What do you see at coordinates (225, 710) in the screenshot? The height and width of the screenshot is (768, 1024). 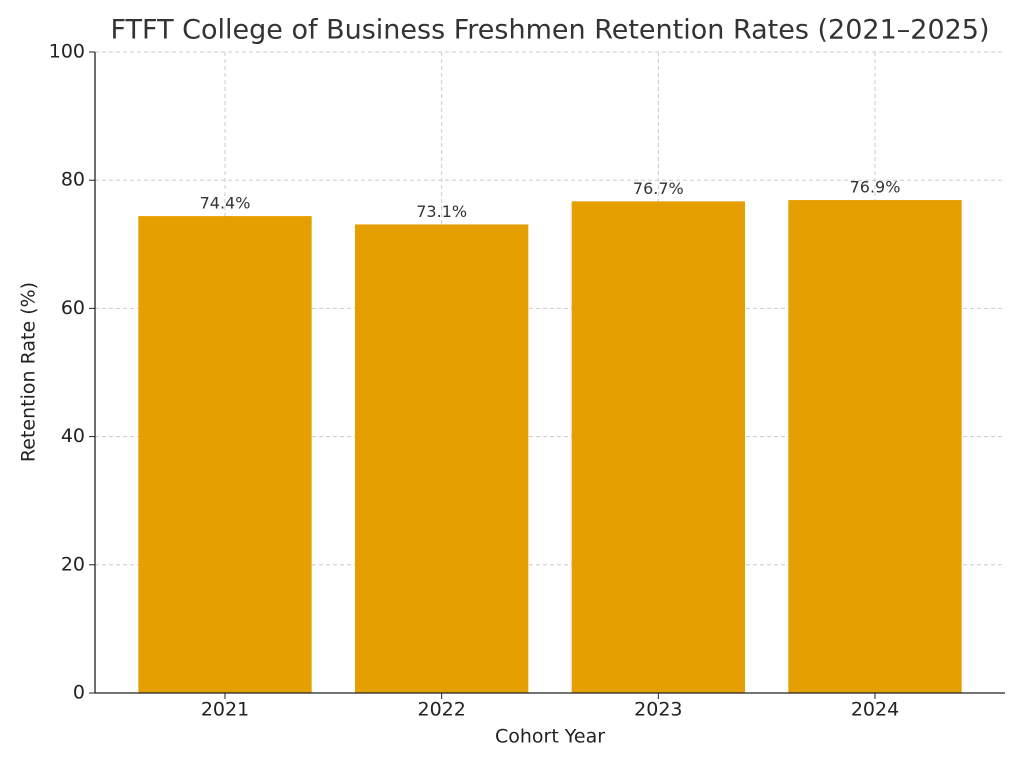 I see `x-tick-label: 2021` at bounding box center [225, 710].